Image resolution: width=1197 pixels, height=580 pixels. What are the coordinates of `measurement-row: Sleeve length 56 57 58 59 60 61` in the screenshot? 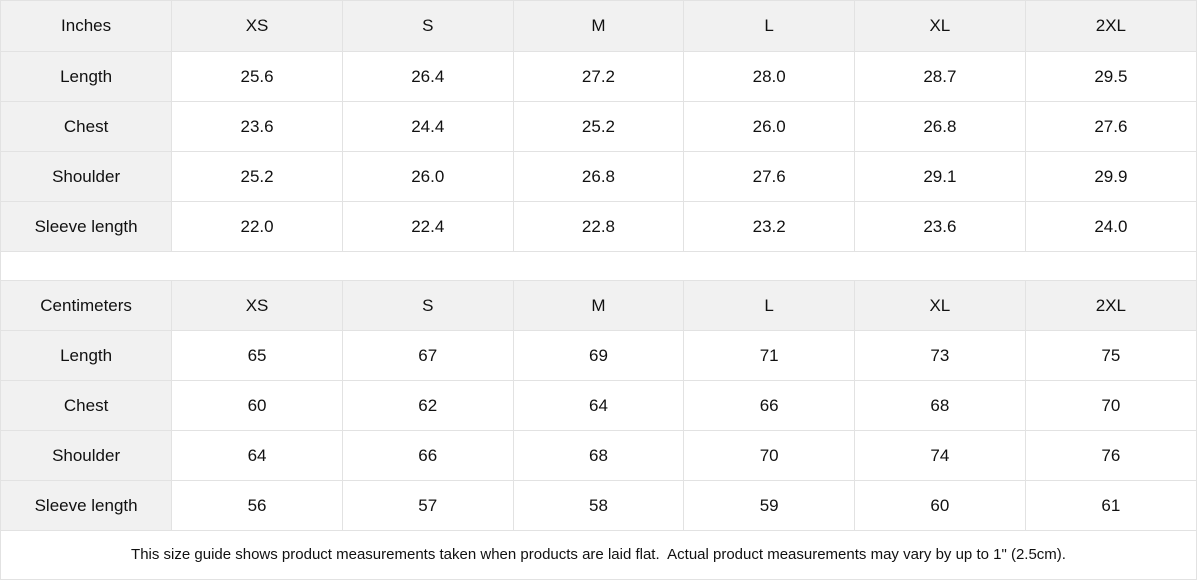 It's located at (598, 505).